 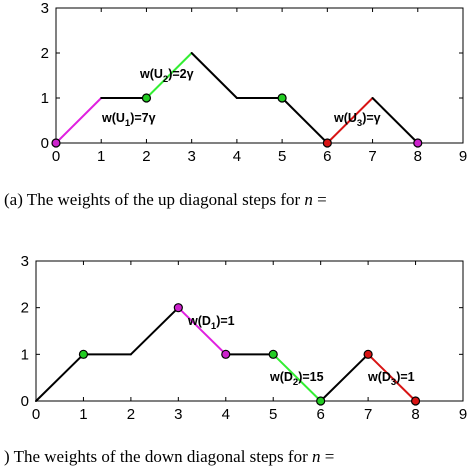 What do you see at coordinates (357, 120) in the screenshot?
I see `step-weight-label: w(U3)=γ` at bounding box center [357, 120].